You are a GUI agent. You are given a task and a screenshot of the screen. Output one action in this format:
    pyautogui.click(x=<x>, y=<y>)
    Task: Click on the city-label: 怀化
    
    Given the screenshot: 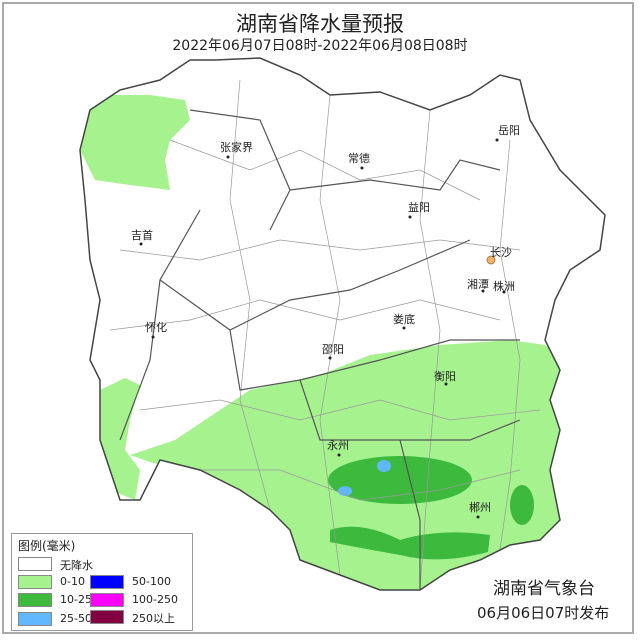 What is the action you would take?
    pyautogui.click(x=156, y=327)
    